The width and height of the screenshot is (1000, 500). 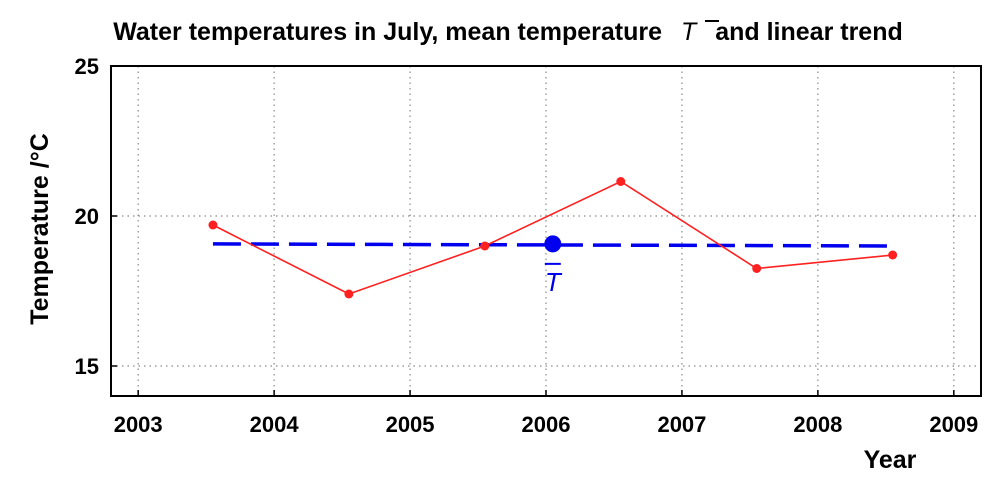 I want to click on x-tick-label-3: 2006, so click(x=546, y=424).